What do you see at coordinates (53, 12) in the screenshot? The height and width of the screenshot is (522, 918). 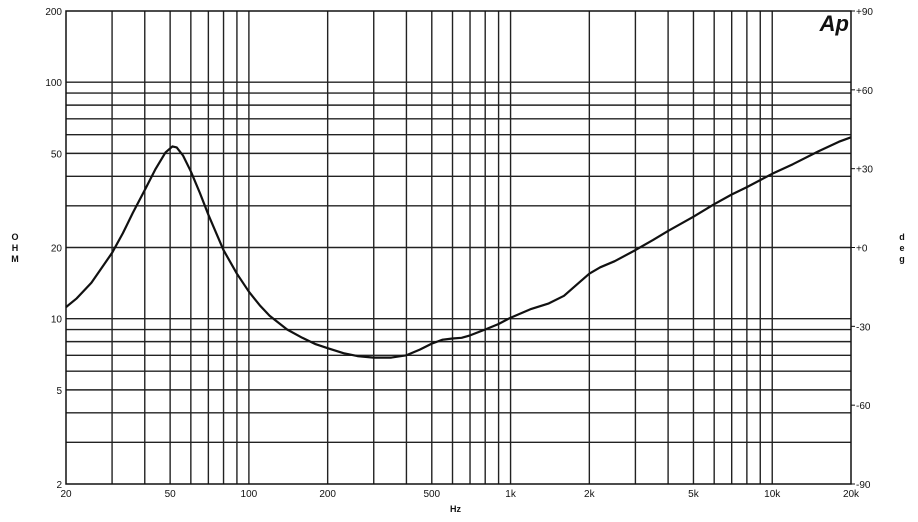 I see `y-tick-label: 200` at bounding box center [53, 12].